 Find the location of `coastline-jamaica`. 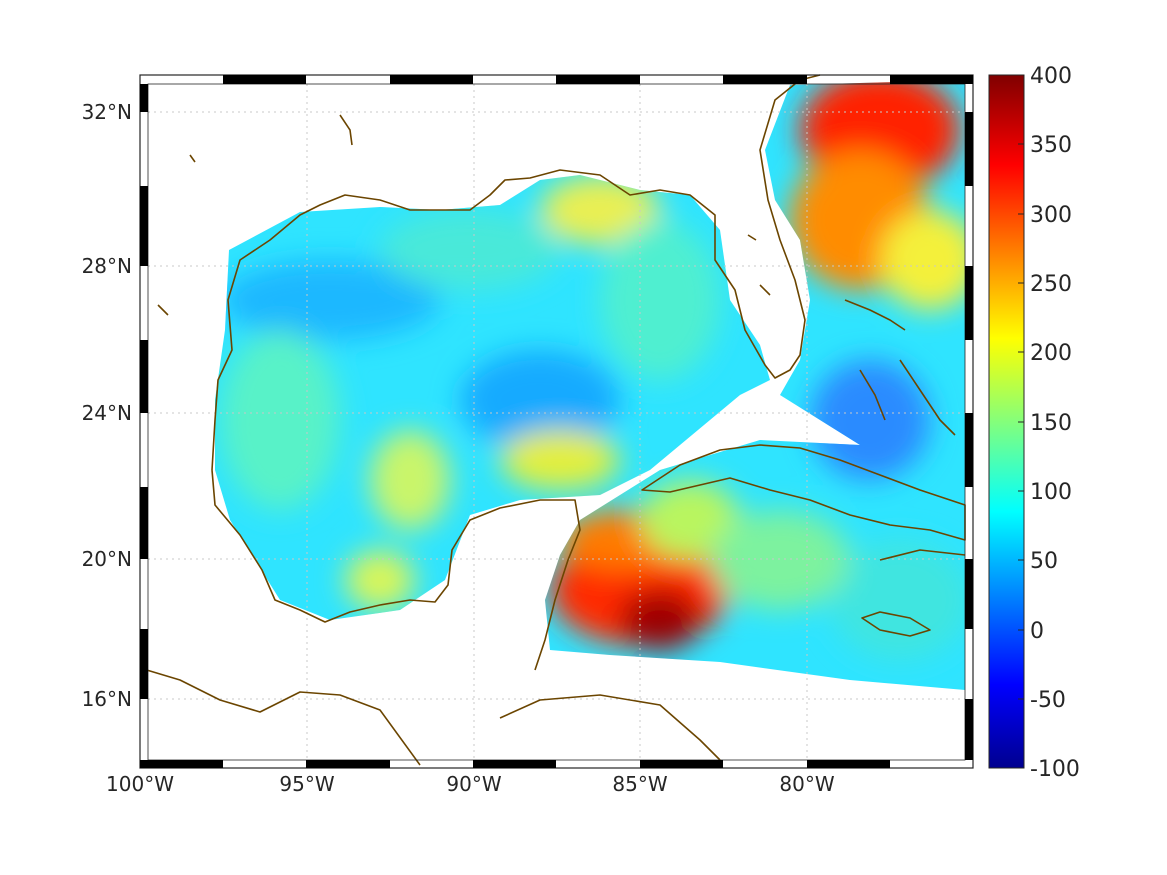

coastline-jamaica is located at coordinates (896, 624).